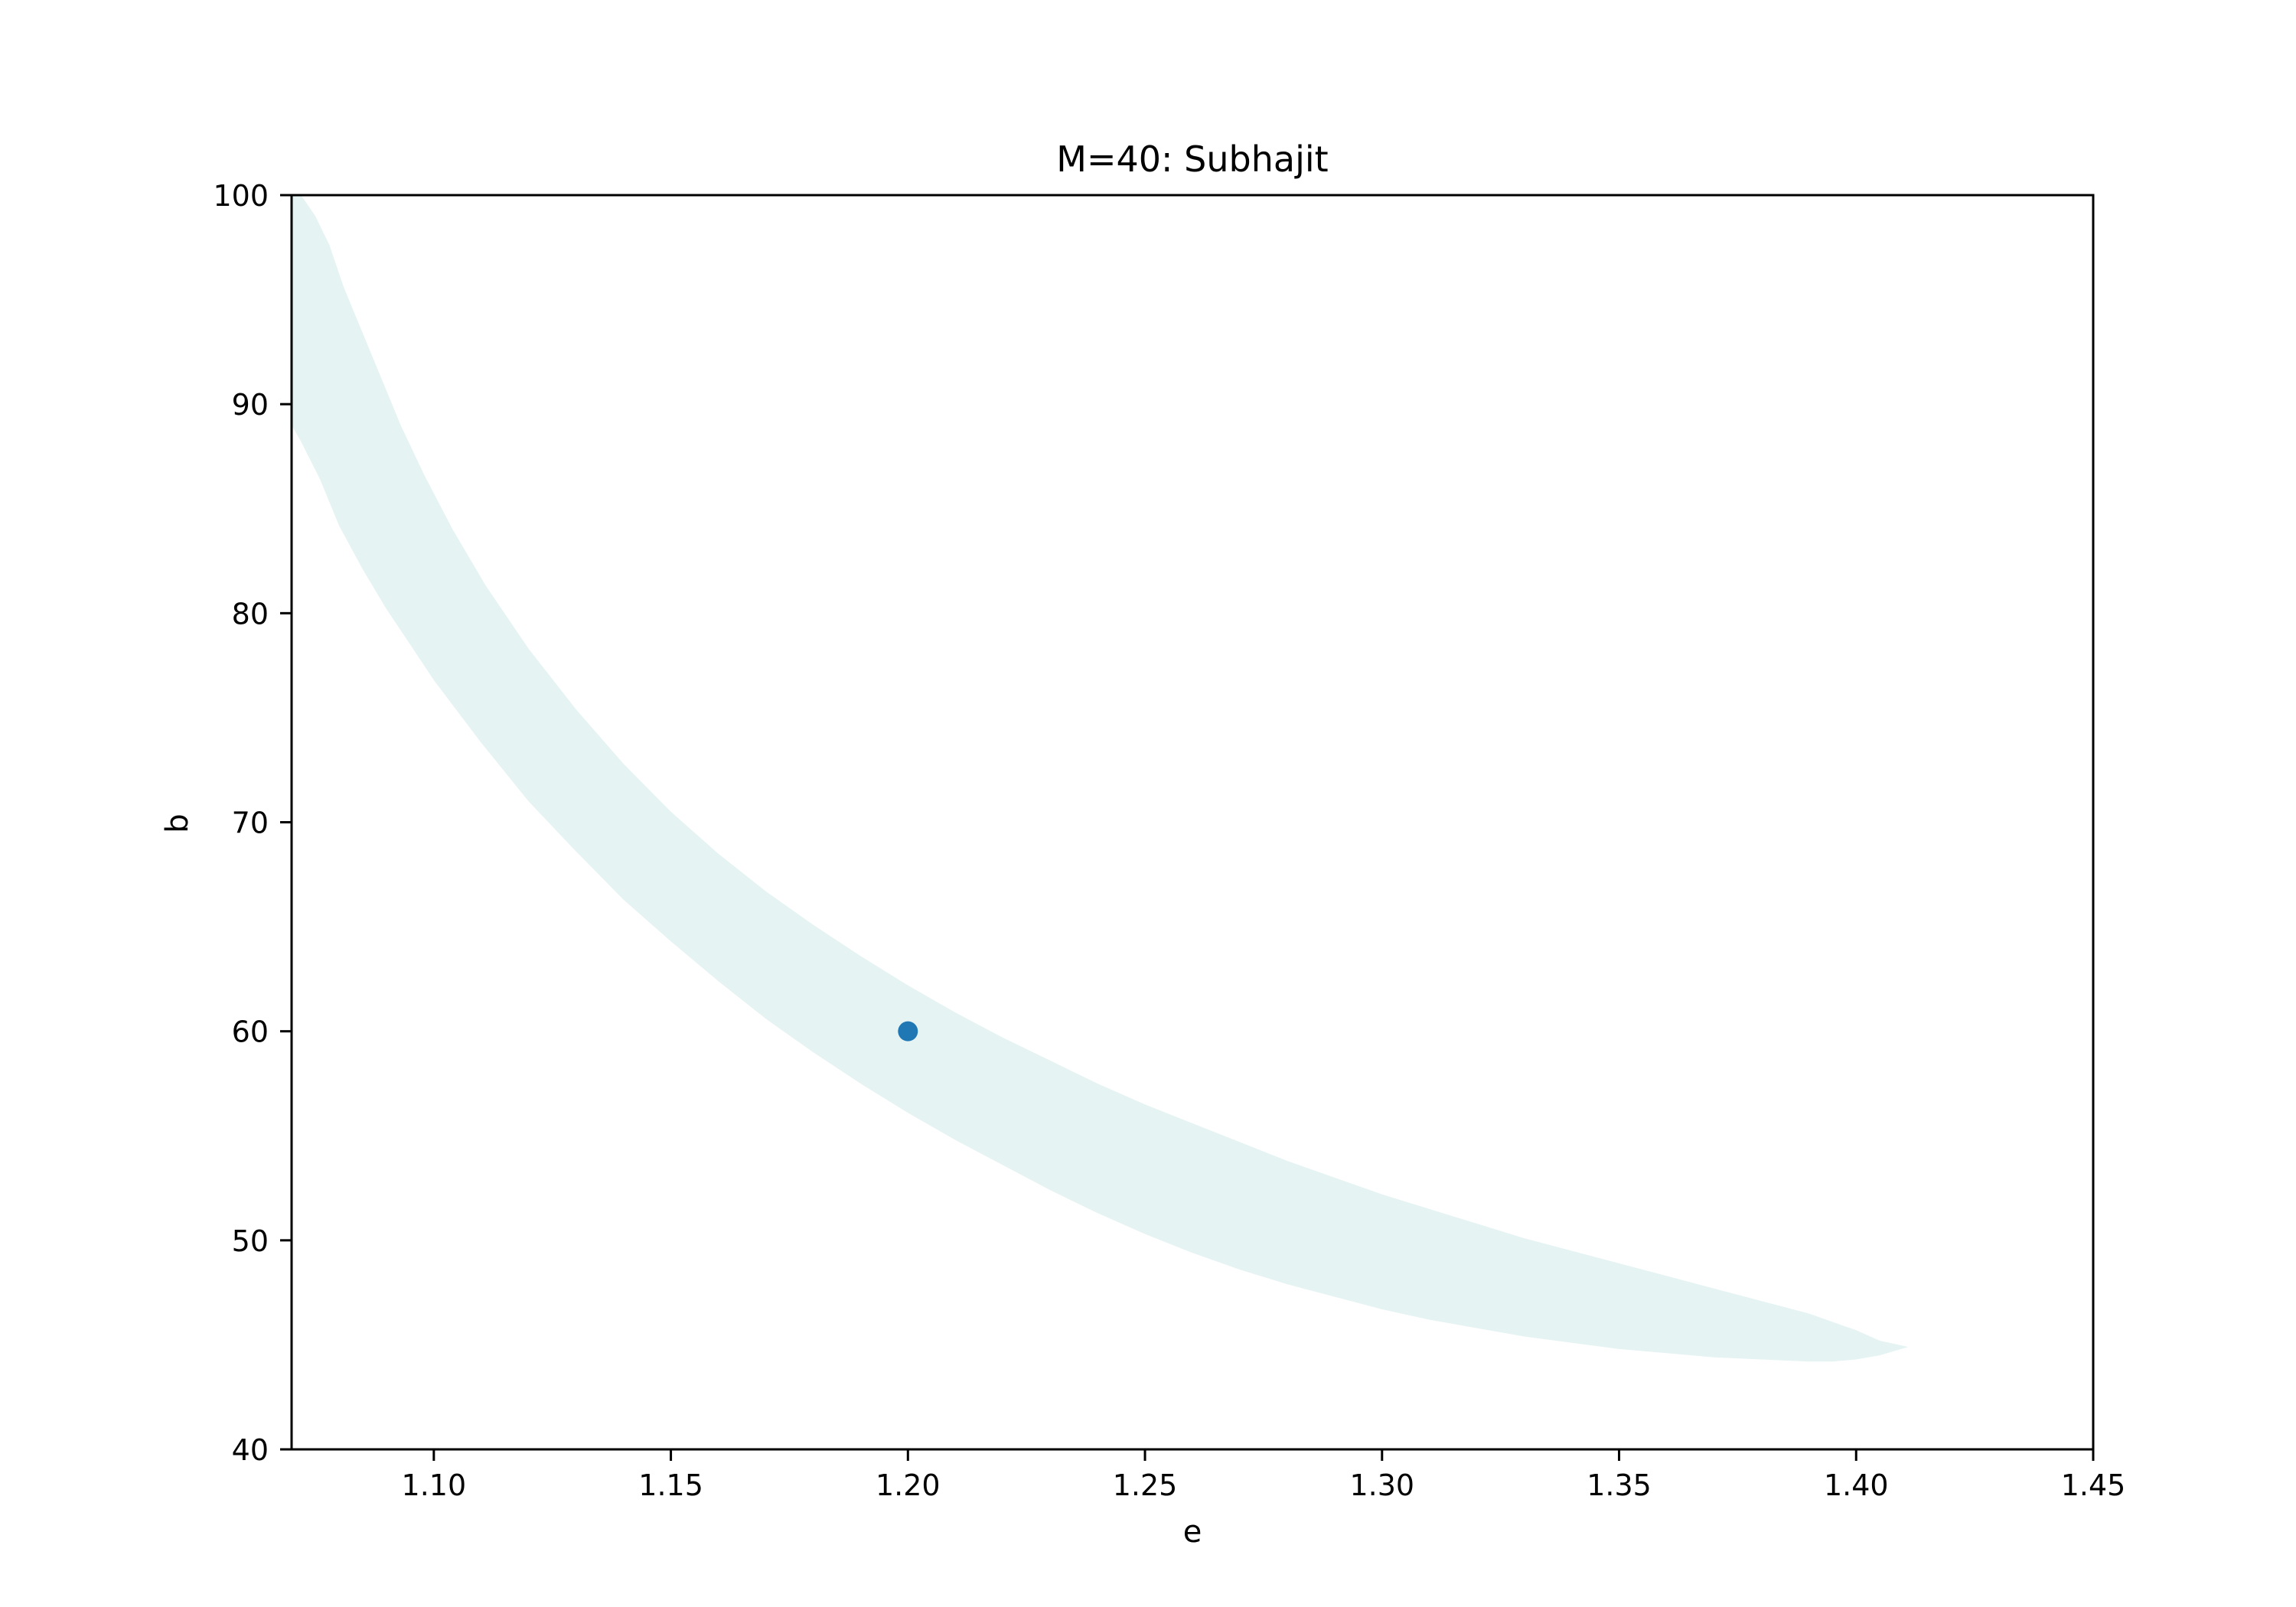 This screenshot has height=1607, width=2296. I want to click on y-tick-label: 70, so click(250, 823).